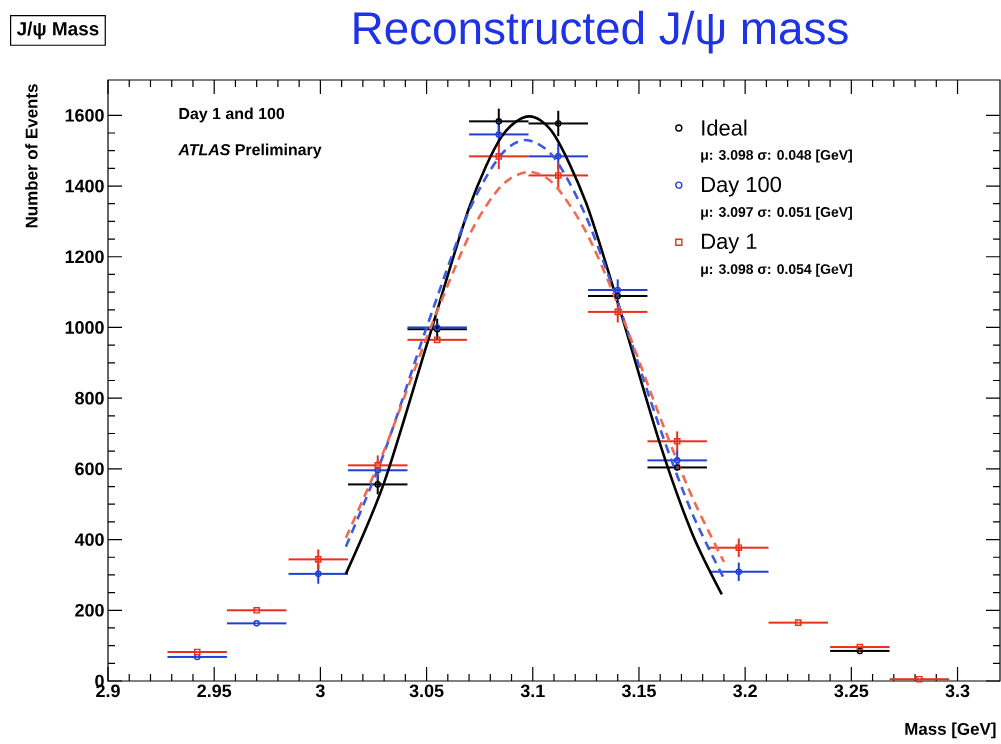 The image size is (1001, 744). Describe the element at coordinates (638, 691) in the screenshot. I see `x-tick-label: 3.15` at that location.